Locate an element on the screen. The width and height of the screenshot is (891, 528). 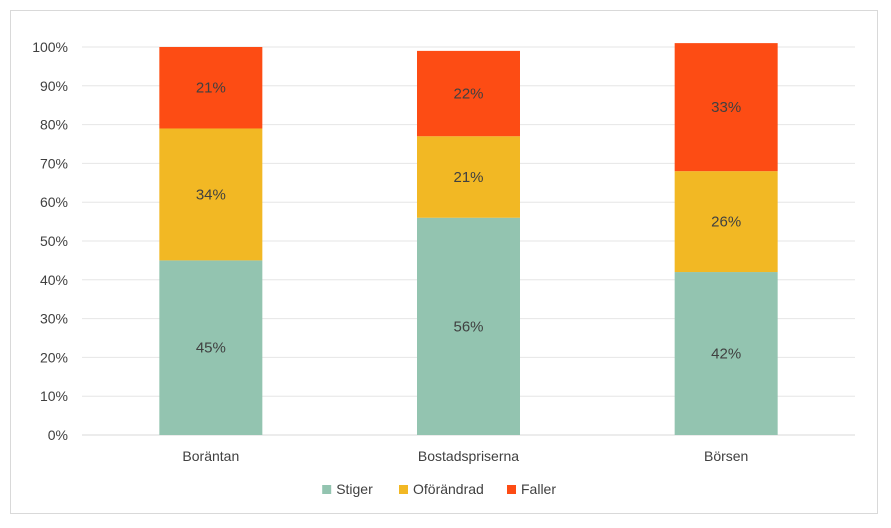
y-tick-label: 60% is located at coordinates (54, 202).